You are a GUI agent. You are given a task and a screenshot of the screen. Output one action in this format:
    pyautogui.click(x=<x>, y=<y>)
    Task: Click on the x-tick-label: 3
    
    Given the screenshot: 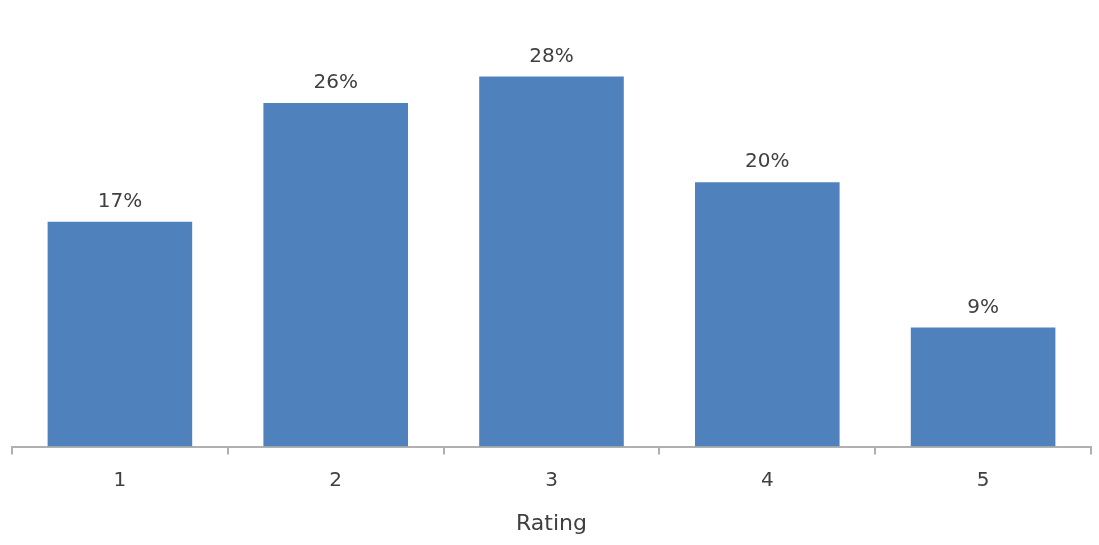 What is the action you would take?
    pyautogui.click(x=551, y=478)
    